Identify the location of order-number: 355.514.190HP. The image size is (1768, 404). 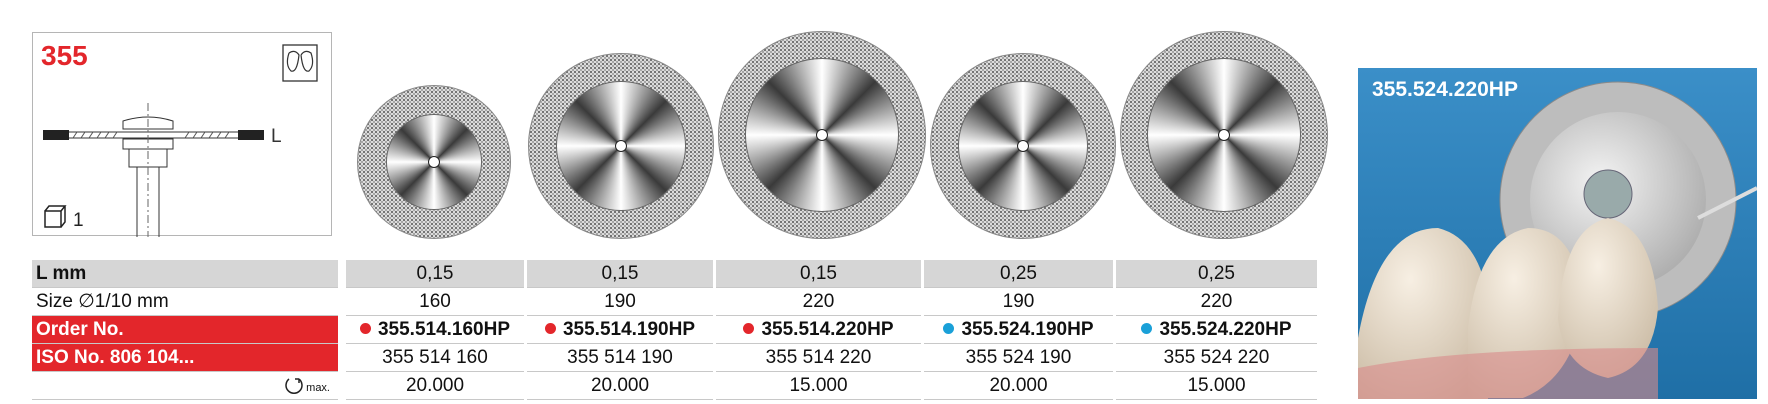
(629, 329).